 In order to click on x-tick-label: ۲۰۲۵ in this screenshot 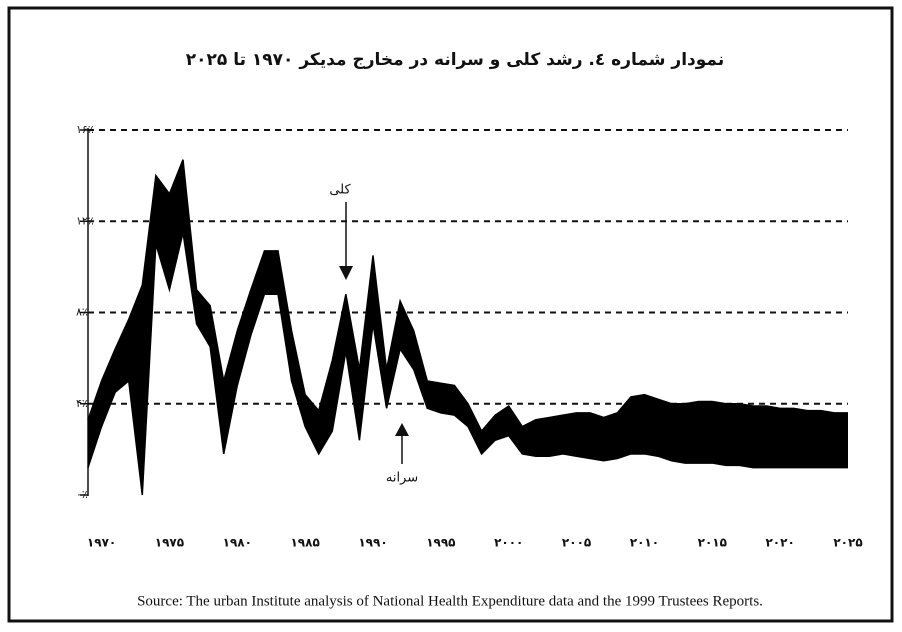, I will do `click(847, 543)`.